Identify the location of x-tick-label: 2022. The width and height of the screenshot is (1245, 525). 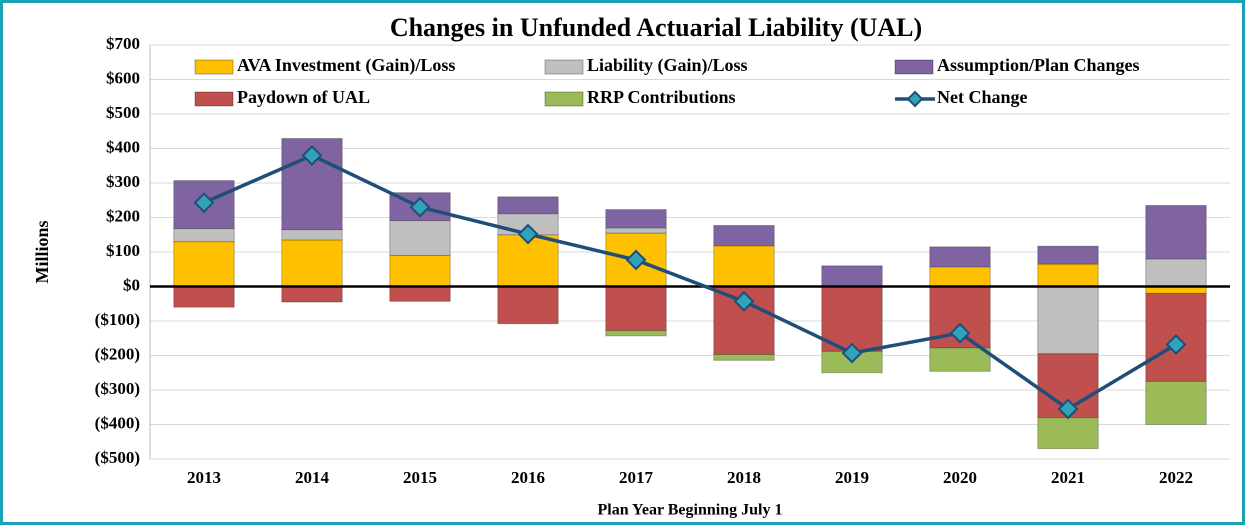
(1176, 477).